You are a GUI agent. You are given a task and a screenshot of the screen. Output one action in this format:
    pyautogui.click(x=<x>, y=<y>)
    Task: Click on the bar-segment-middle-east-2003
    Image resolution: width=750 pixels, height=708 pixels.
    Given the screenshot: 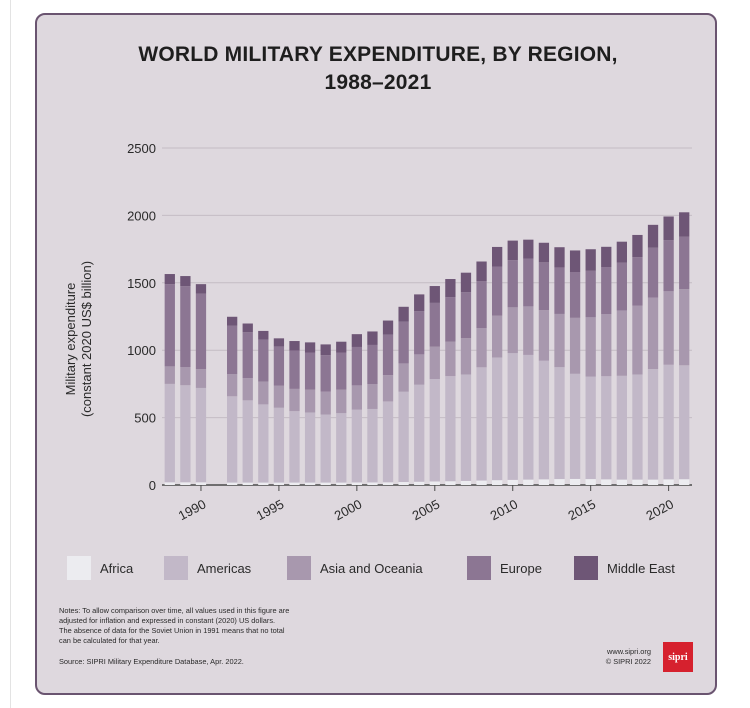 What is the action you would take?
    pyautogui.click(x=403, y=314)
    